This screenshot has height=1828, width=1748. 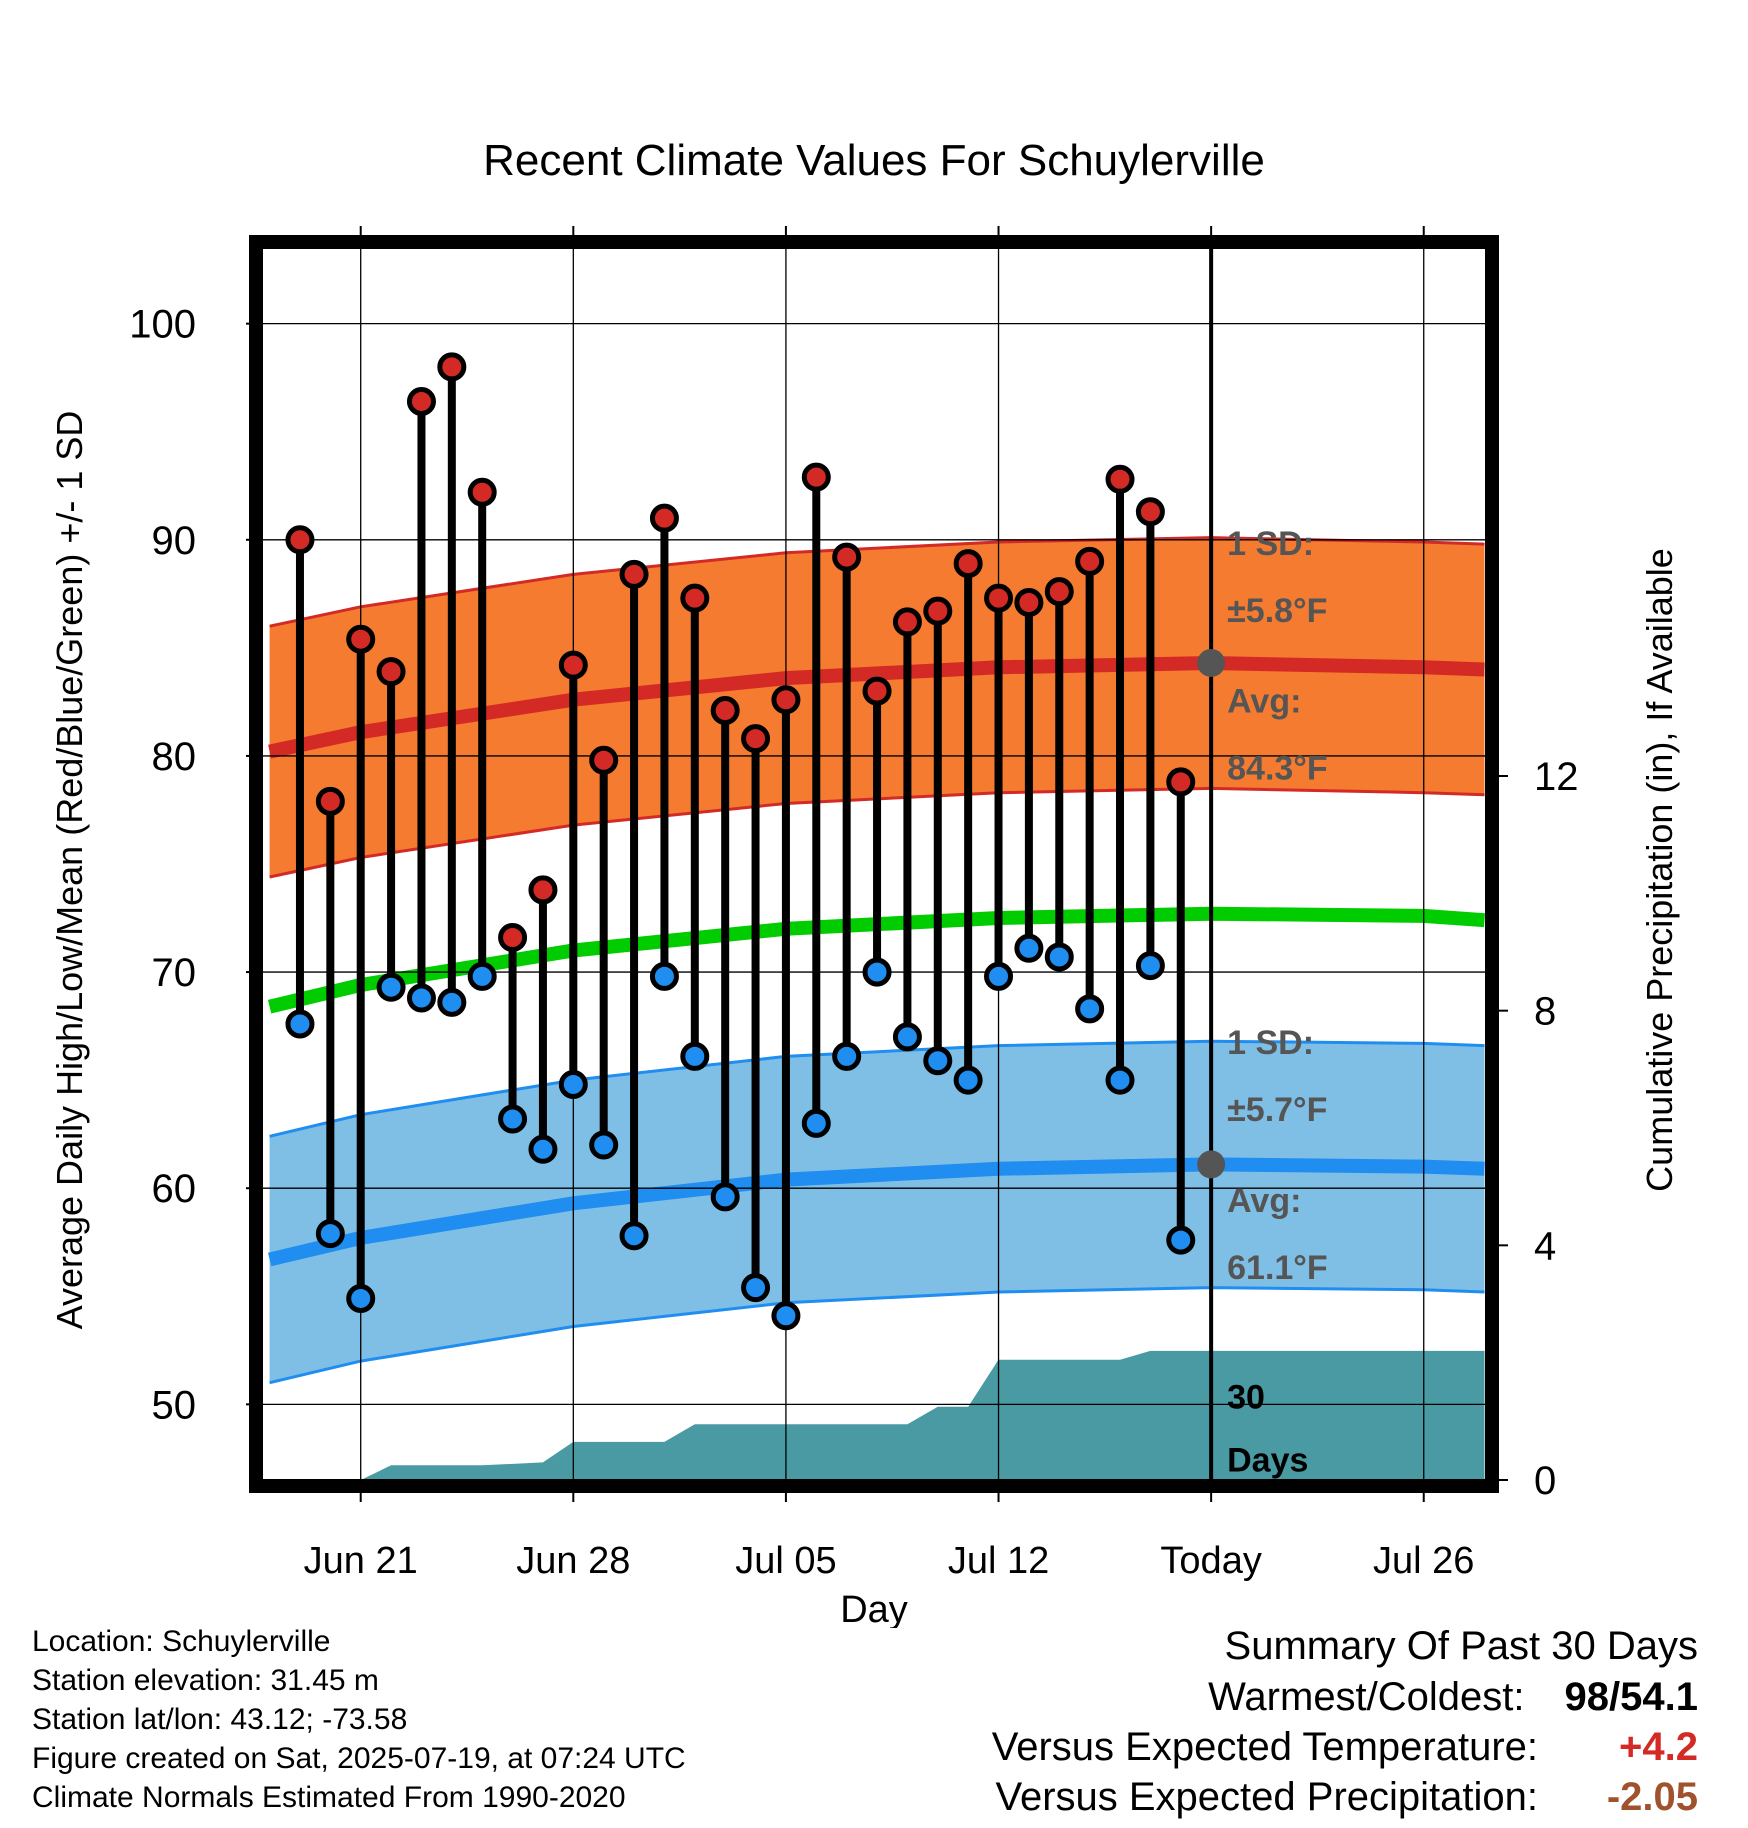 What do you see at coordinates (361, 1561) in the screenshot?
I see `x-tick-label: Jun 21` at bounding box center [361, 1561].